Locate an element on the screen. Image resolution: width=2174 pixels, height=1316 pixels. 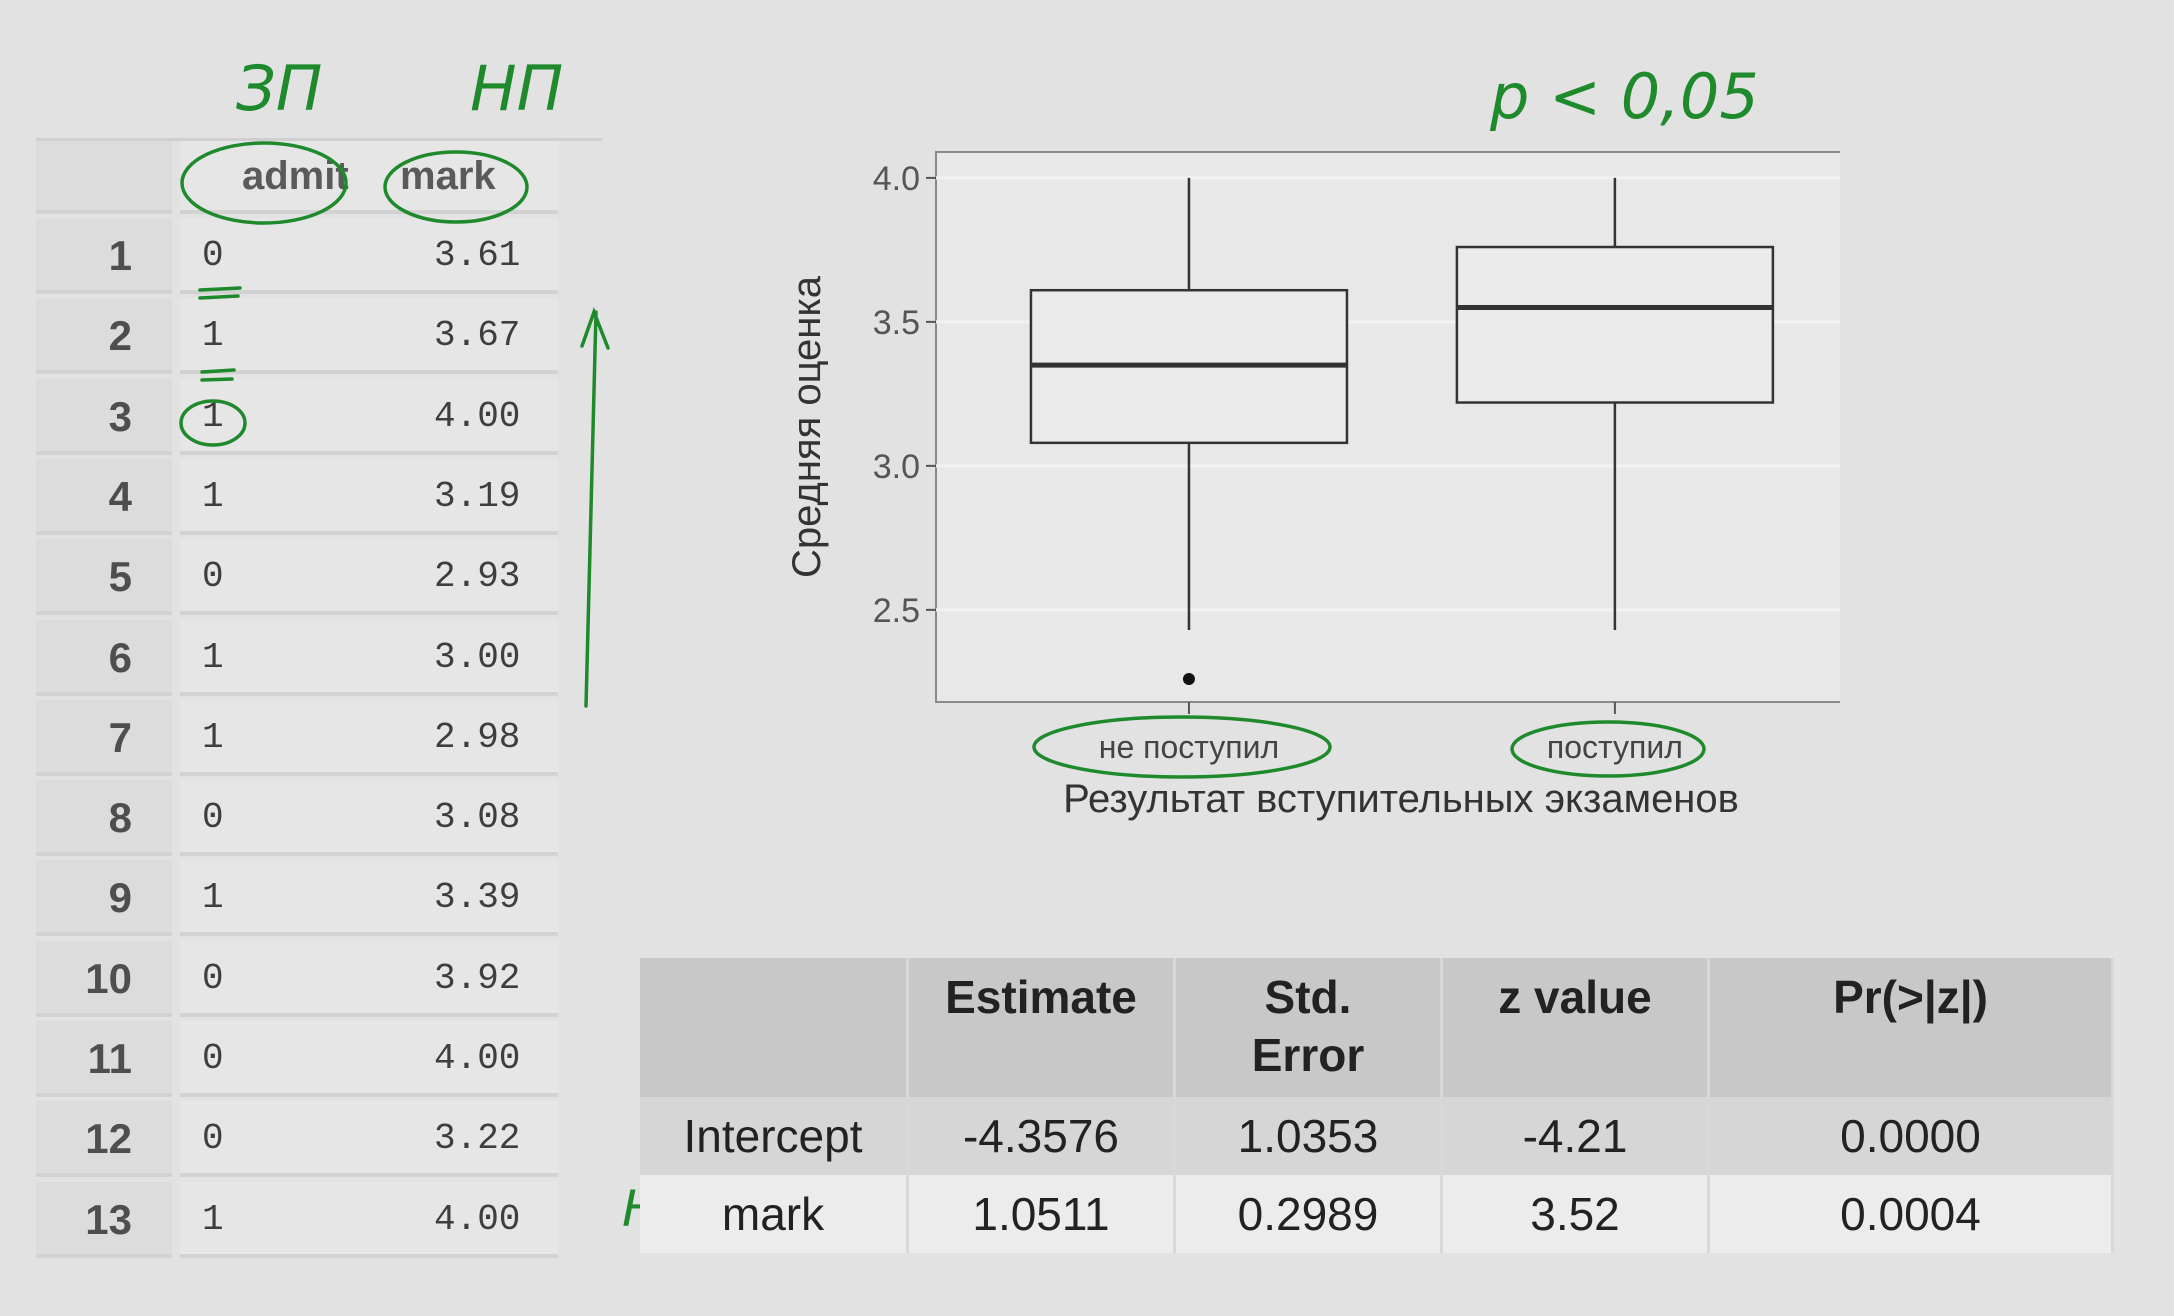
table-row: 7 1 2.98 is located at coordinates (297, 738).